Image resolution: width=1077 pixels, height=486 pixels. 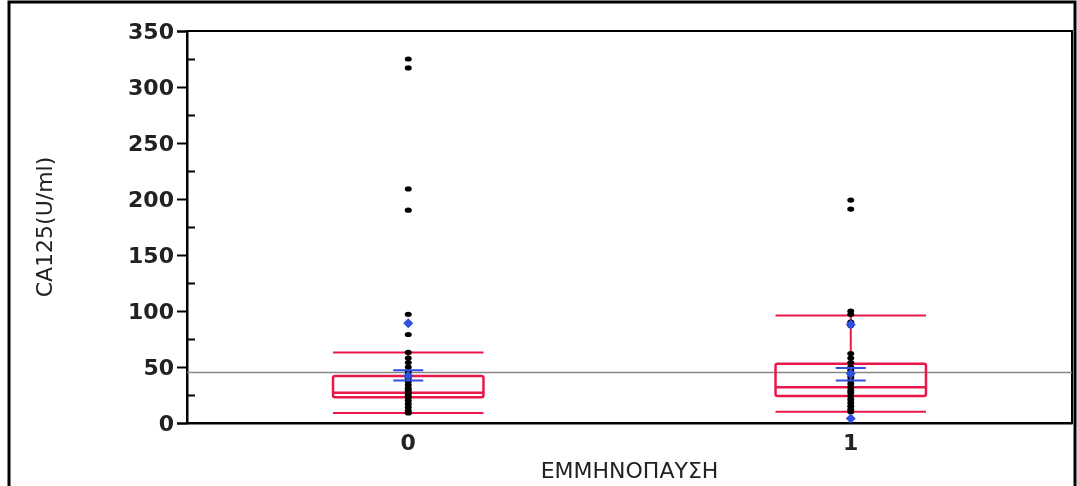 I want to click on y-tick-label: 0, so click(x=166, y=423).